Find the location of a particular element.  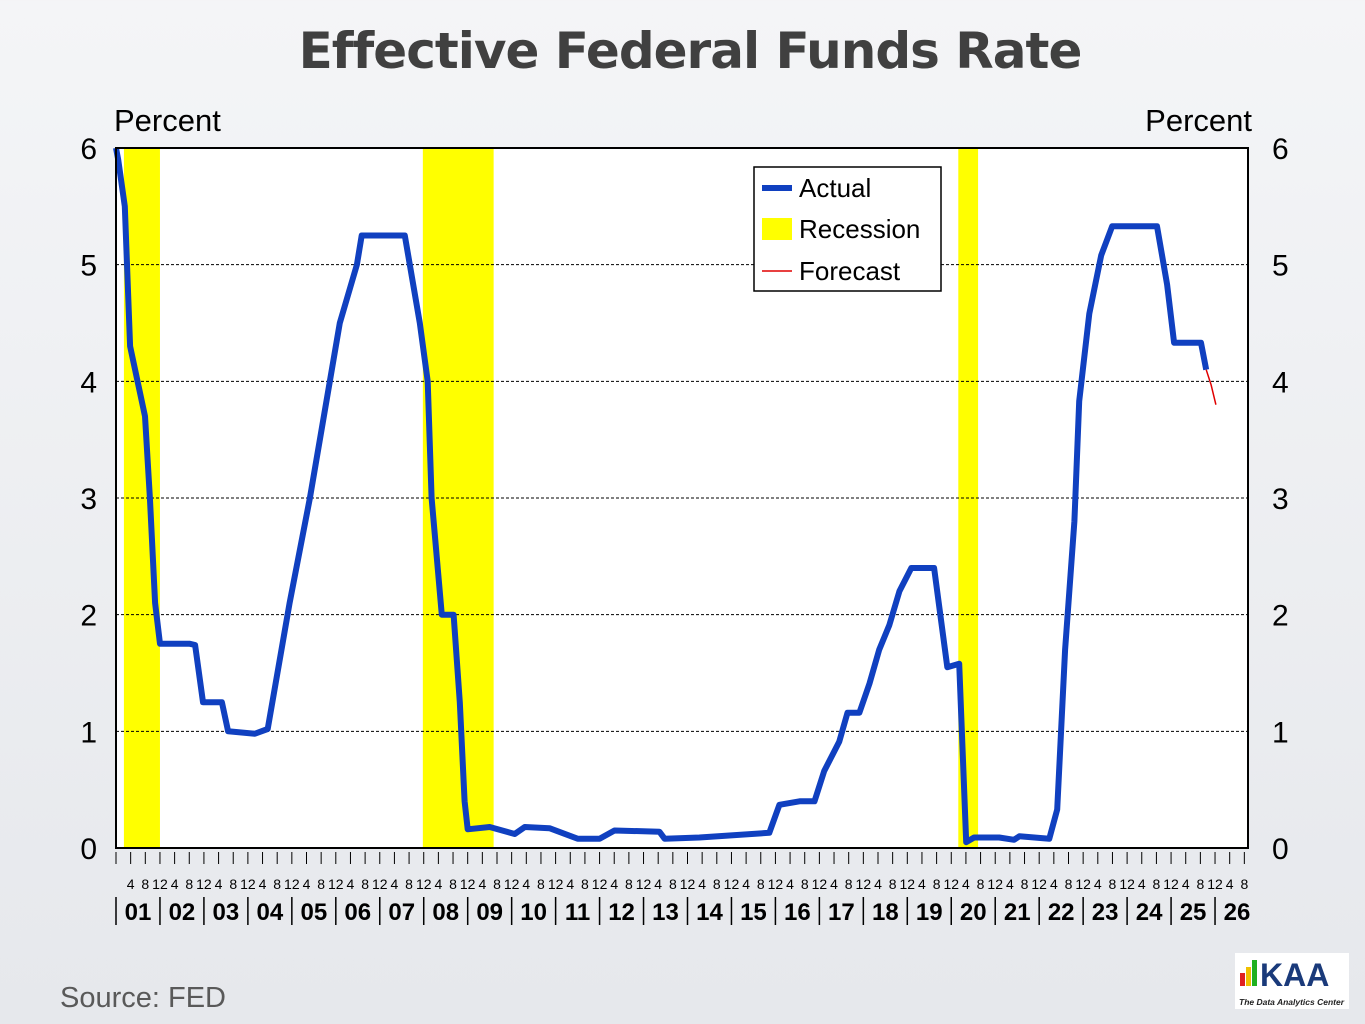

forecast-series-line is located at coordinates (1211, 387).